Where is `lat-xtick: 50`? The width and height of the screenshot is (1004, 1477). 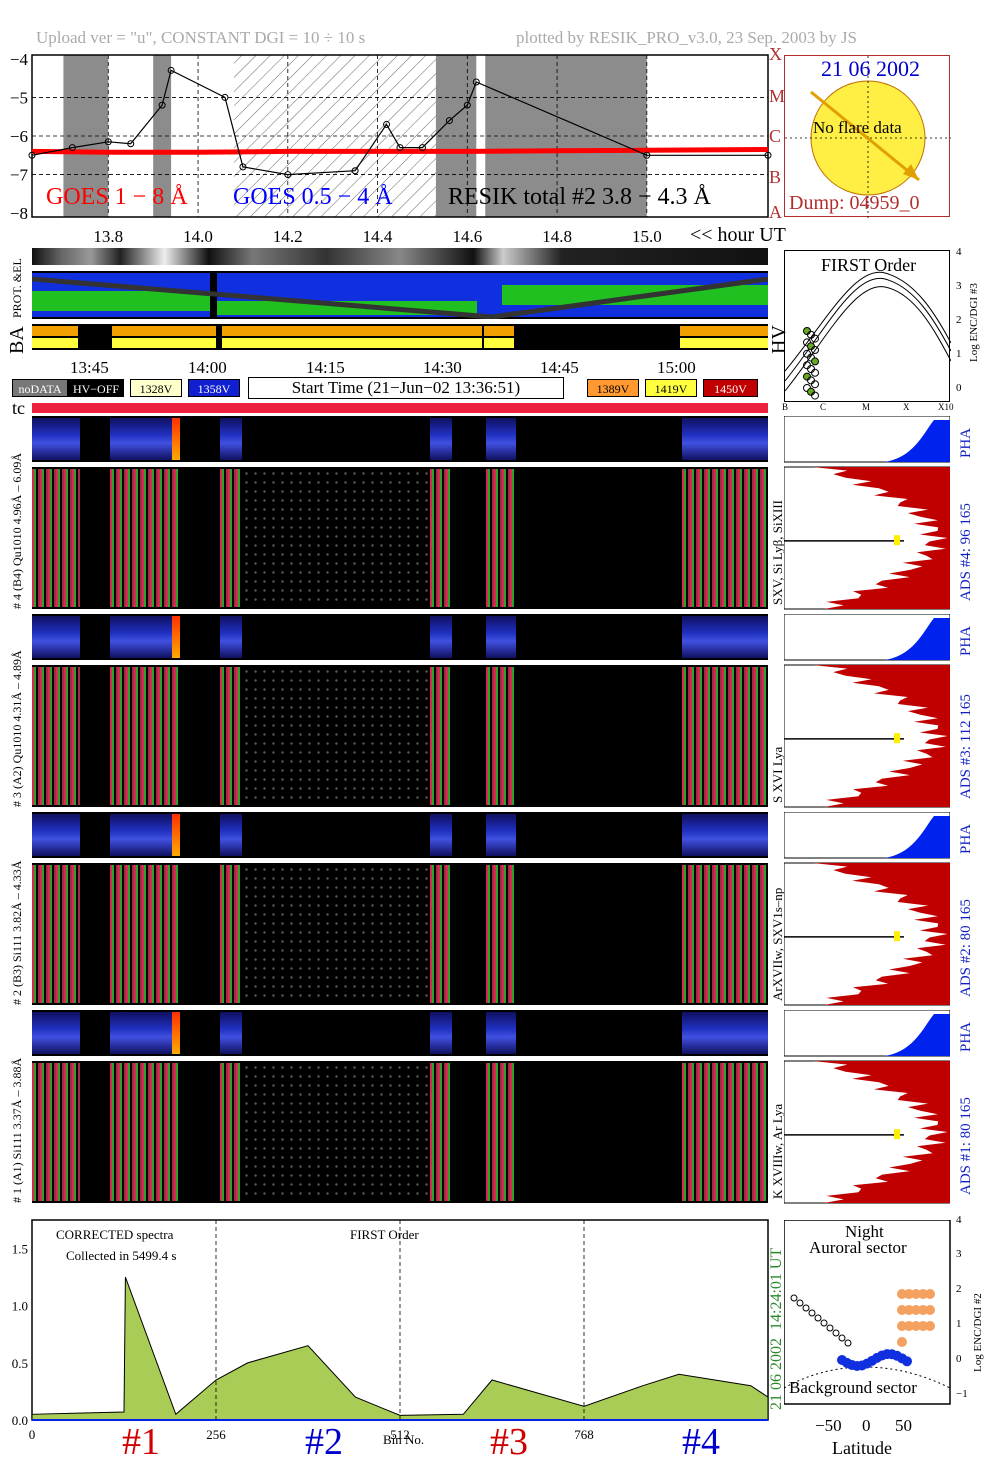
lat-xtick: 50 is located at coordinates (903, 1425).